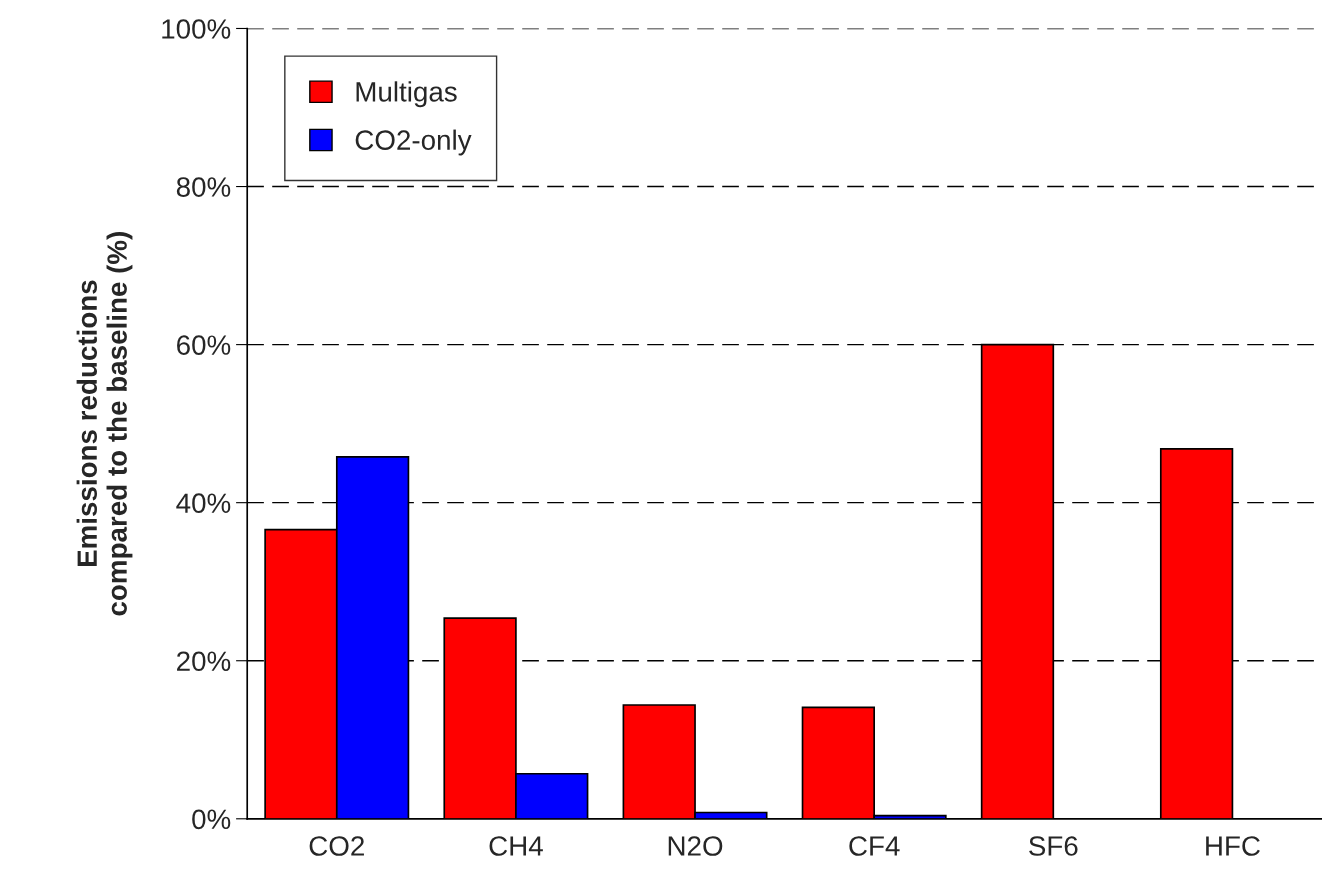  I want to click on legend-label: Multigas, so click(406, 94).